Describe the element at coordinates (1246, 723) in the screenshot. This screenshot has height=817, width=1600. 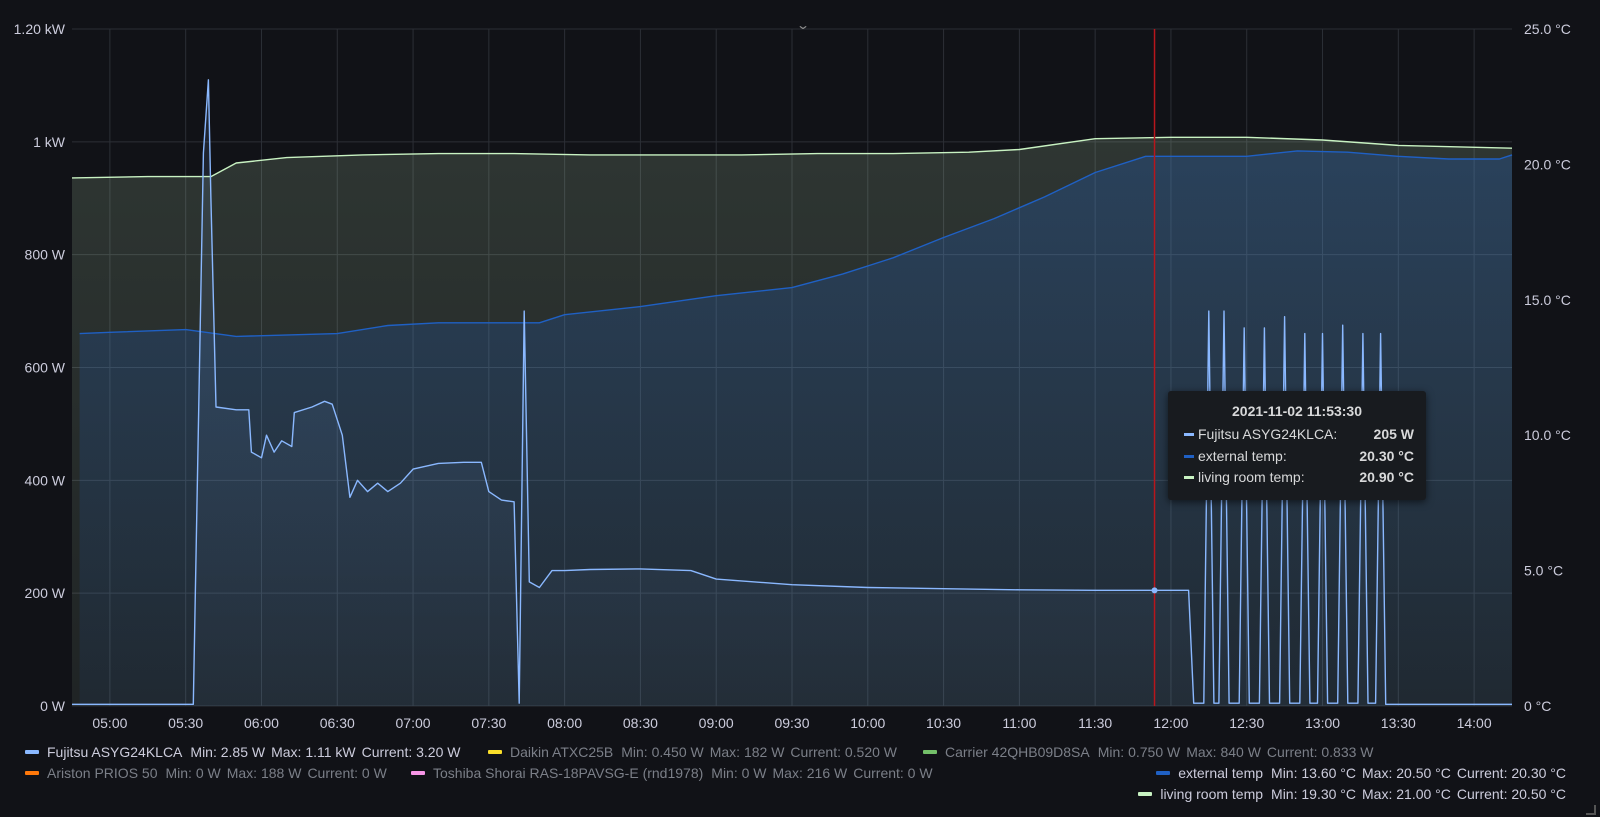
I see `x-tick-label: 12:30` at that location.